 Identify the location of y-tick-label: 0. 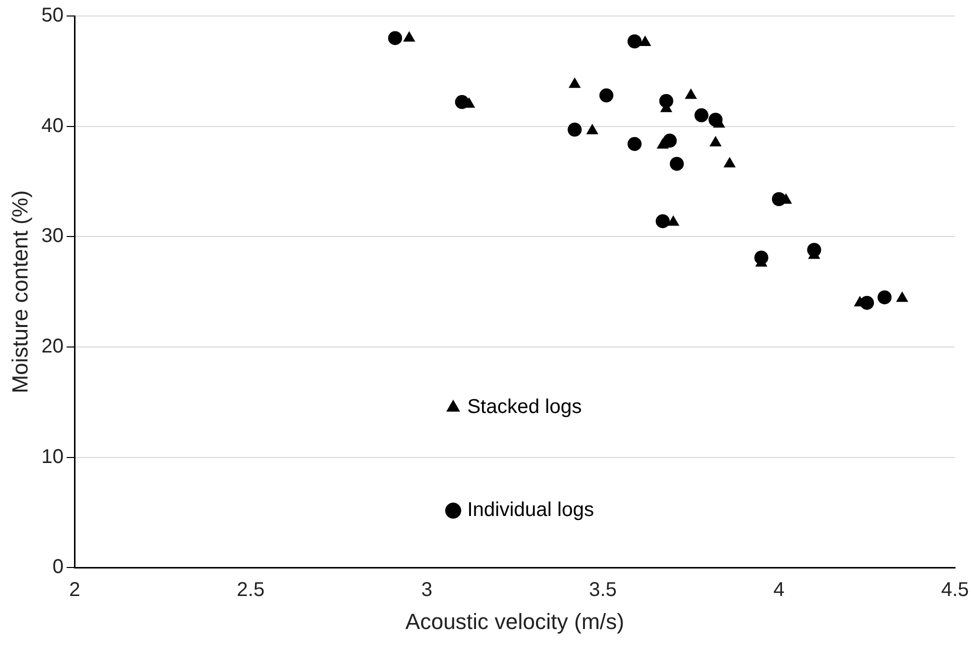
(58, 567).